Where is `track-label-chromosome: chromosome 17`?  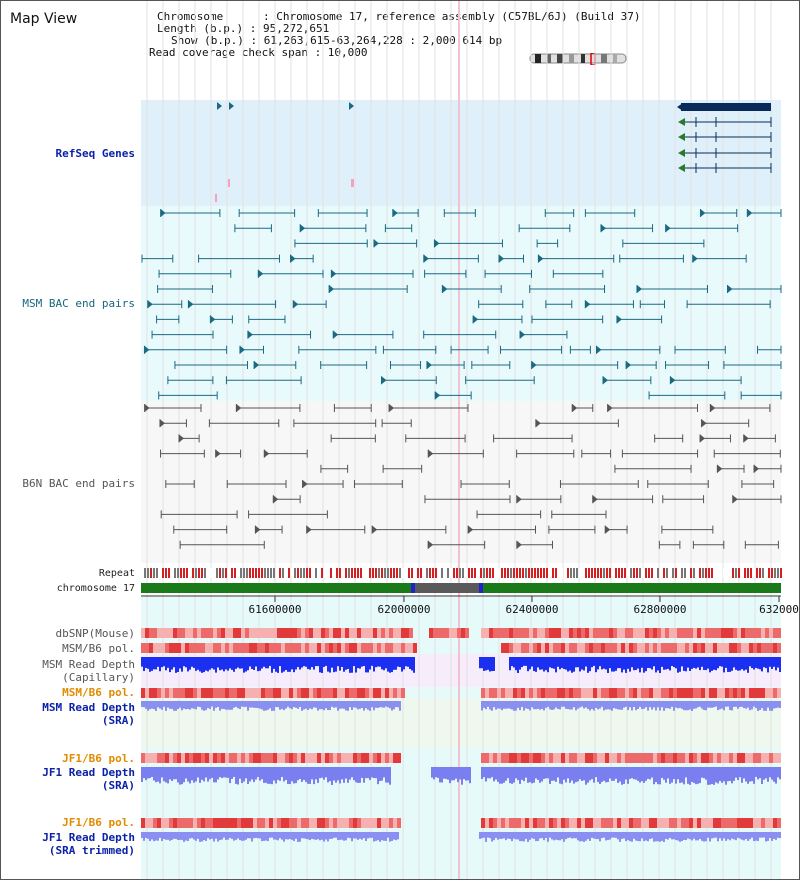
track-label-chromosome: chromosome 17 is located at coordinates (95, 588).